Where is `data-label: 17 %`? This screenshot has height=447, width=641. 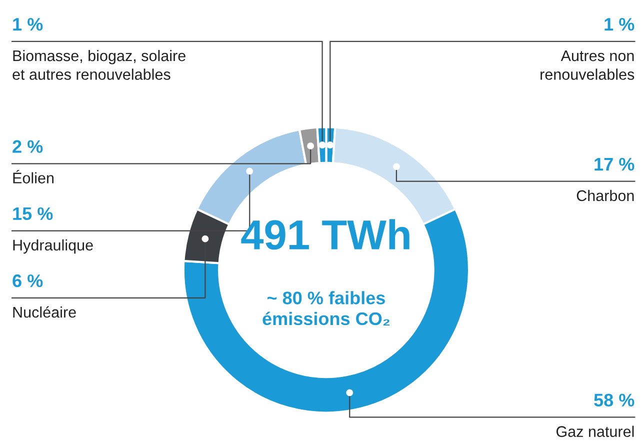
data-label: 17 % is located at coordinates (614, 164).